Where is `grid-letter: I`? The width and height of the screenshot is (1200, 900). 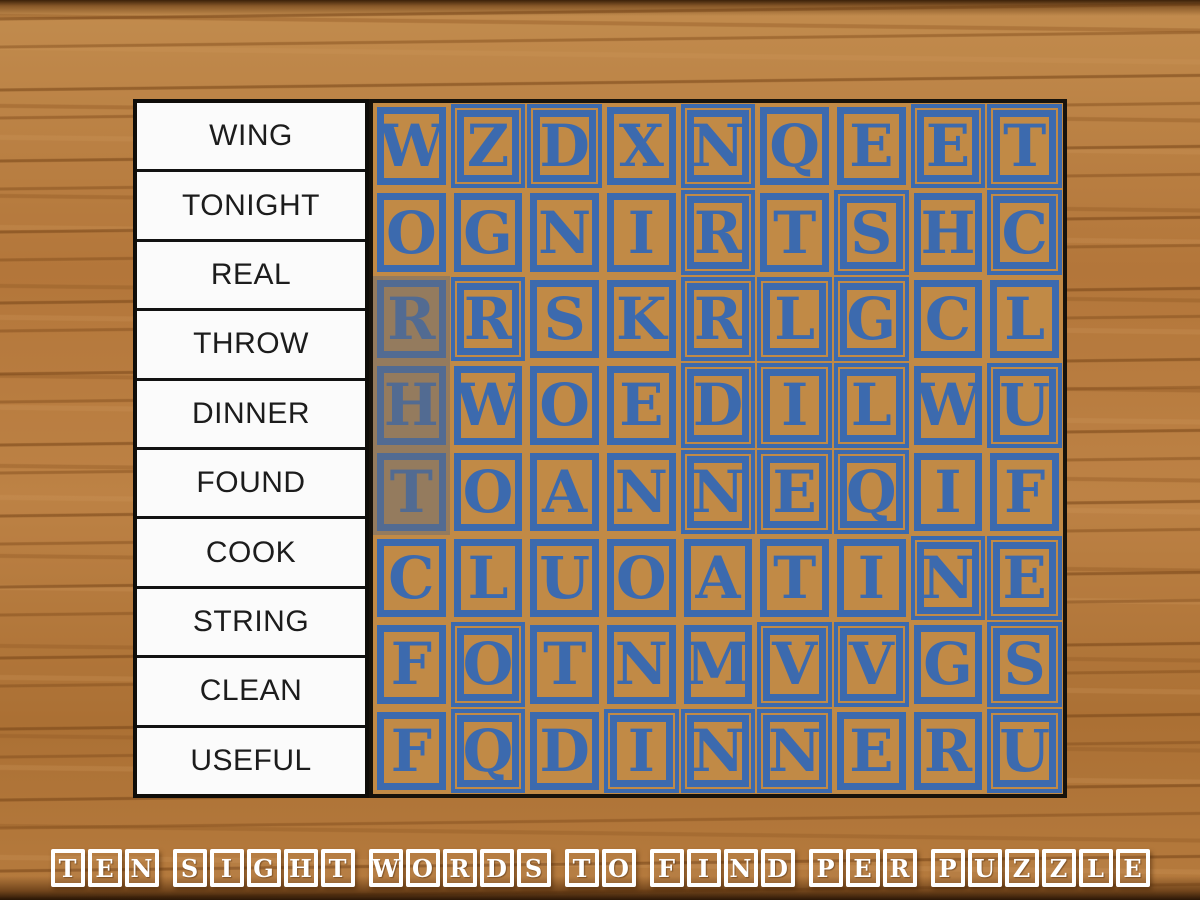 grid-letter: I is located at coordinates (871, 578).